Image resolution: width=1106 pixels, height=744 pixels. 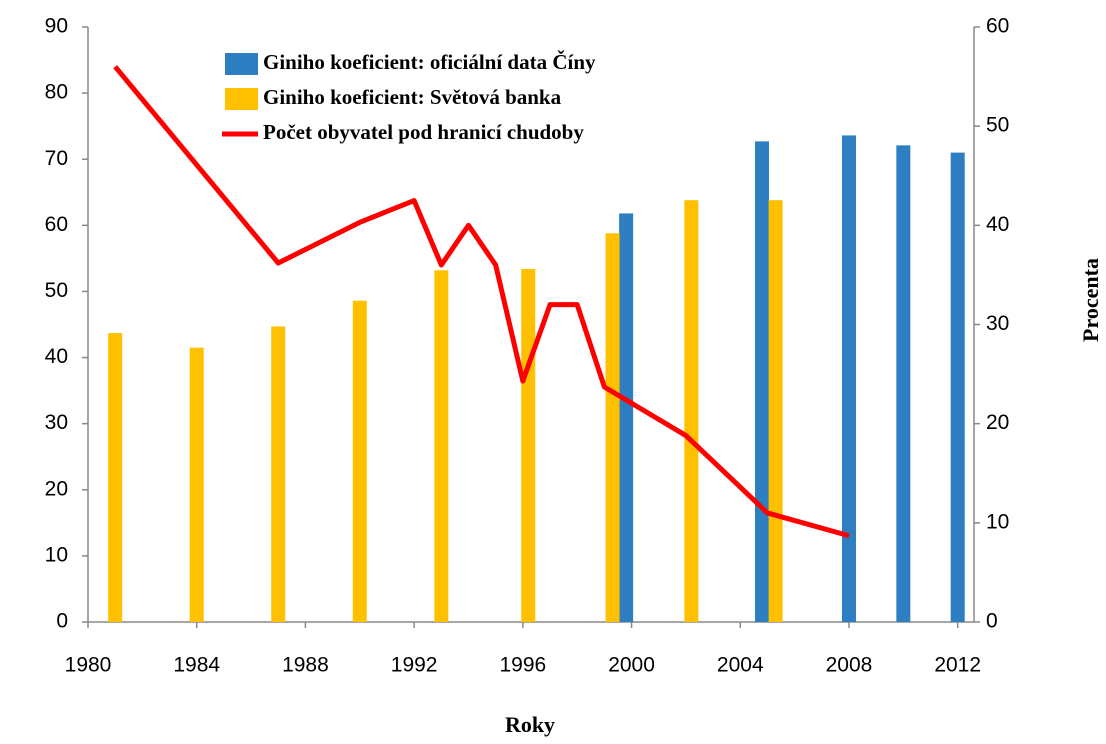 What do you see at coordinates (997, 26) in the screenshot?
I see `y2-tick-label: 60` at bounding box center [997, 26].